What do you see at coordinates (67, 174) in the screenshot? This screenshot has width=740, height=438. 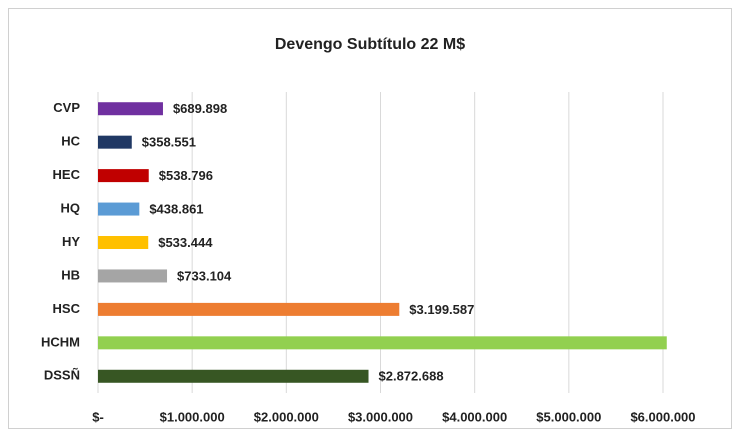 I see `y-tick-label: HEC` at bounding box center [67, 174].